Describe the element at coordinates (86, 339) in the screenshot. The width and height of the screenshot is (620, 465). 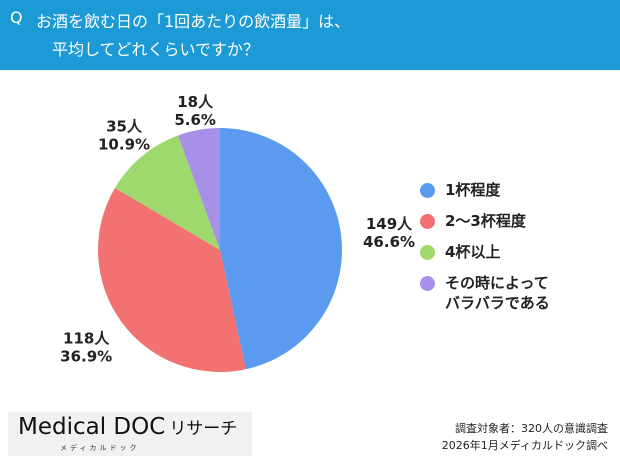
I see `slice-count-label: 118人` at that location.